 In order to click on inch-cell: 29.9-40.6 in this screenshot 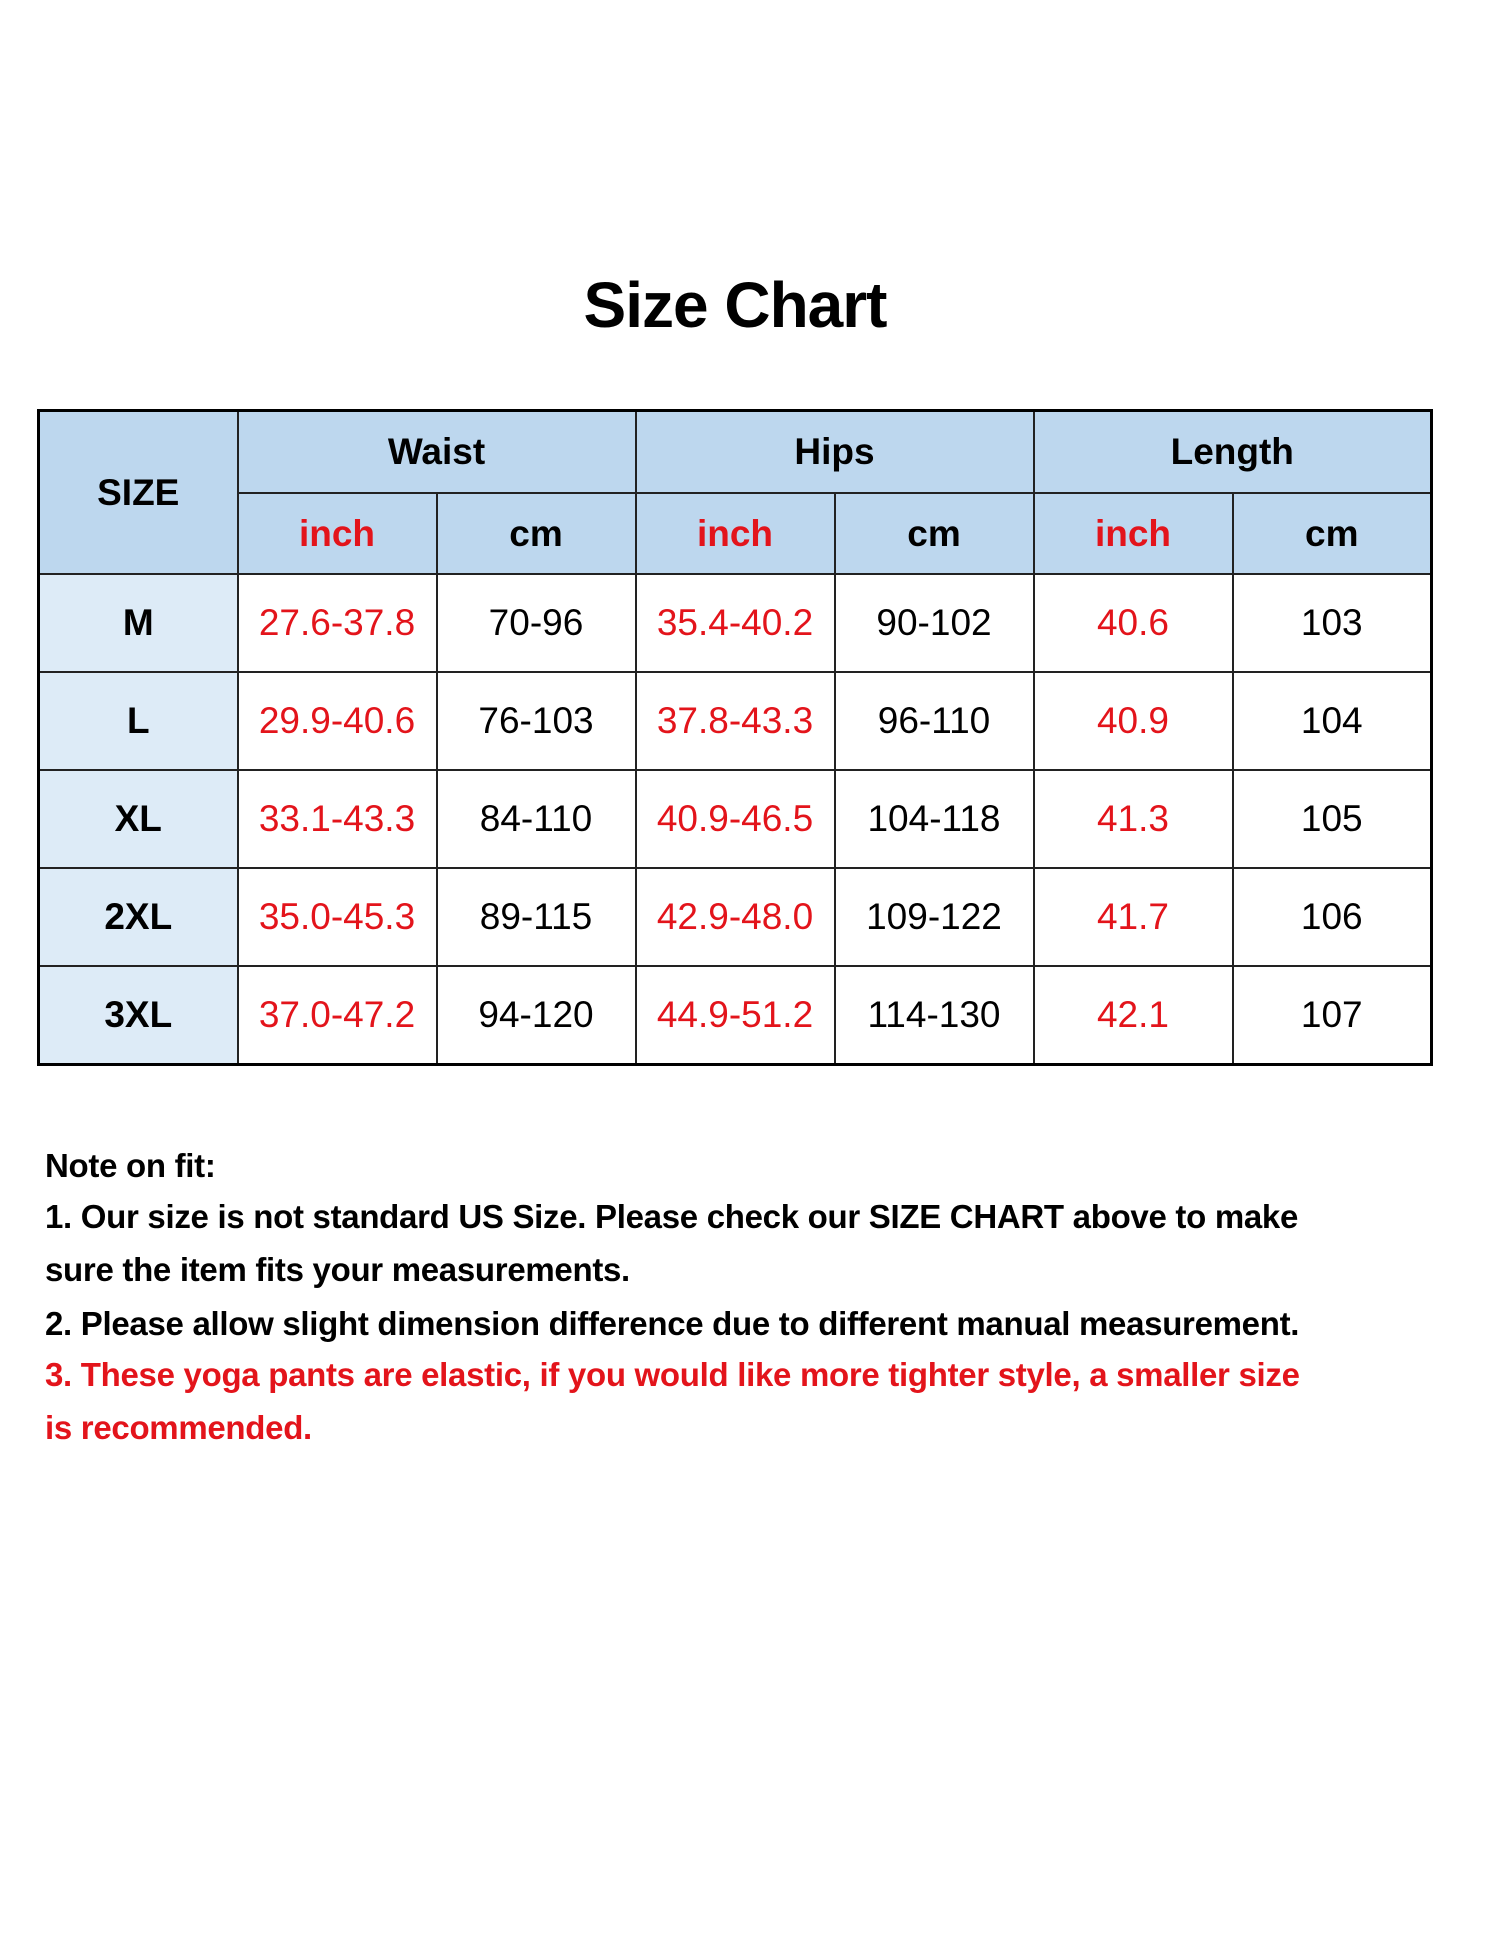, I will do `click(337, 721)`.